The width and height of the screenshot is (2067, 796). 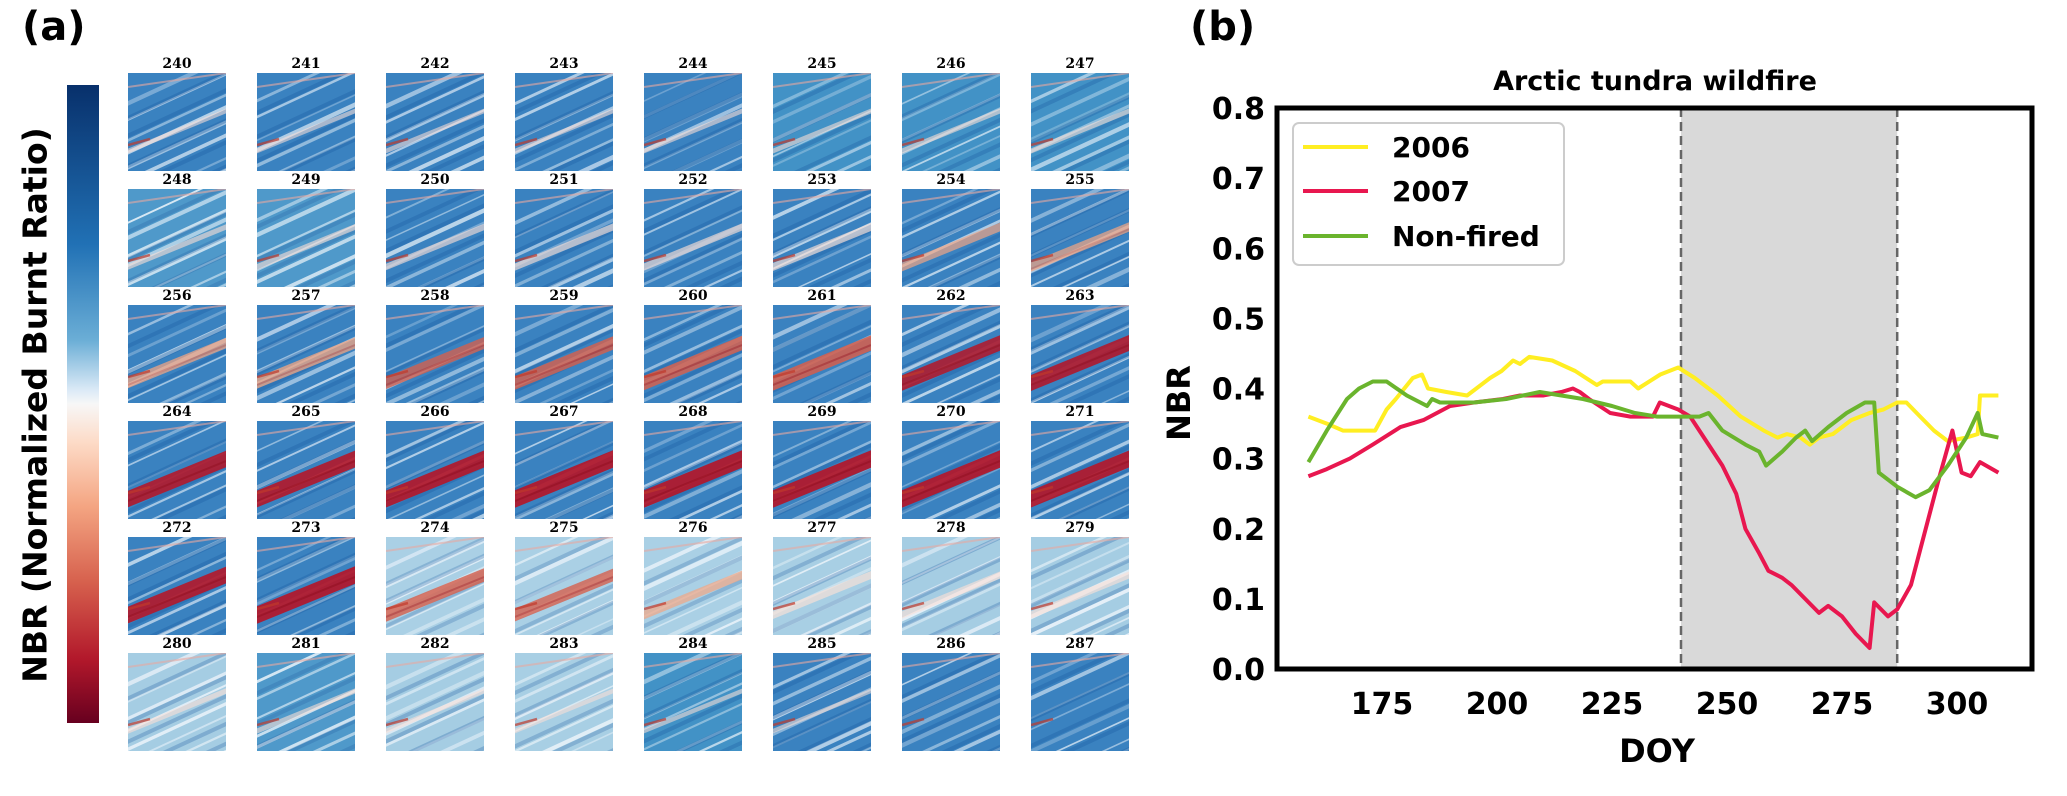 I want to click on tile-doy-label: 273, so click(x=306, y=528).